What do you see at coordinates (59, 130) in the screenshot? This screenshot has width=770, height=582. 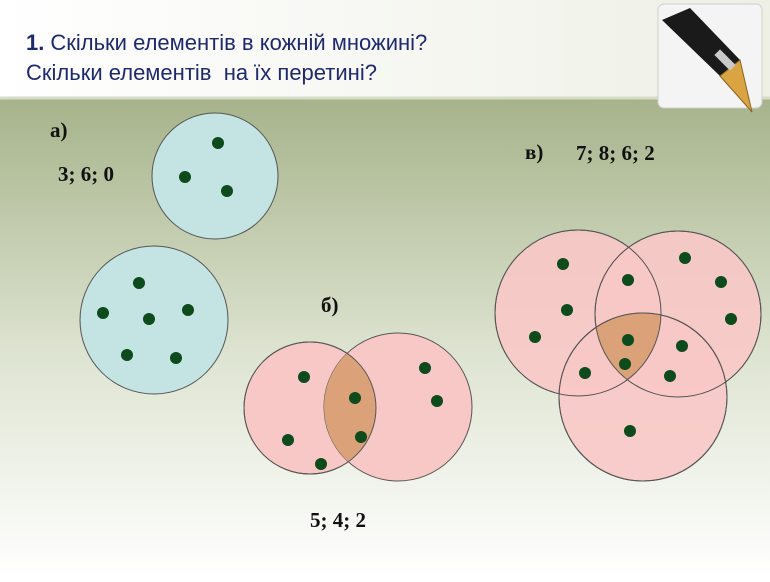 I see `part-label: а)` at bounding box center [59, 130].